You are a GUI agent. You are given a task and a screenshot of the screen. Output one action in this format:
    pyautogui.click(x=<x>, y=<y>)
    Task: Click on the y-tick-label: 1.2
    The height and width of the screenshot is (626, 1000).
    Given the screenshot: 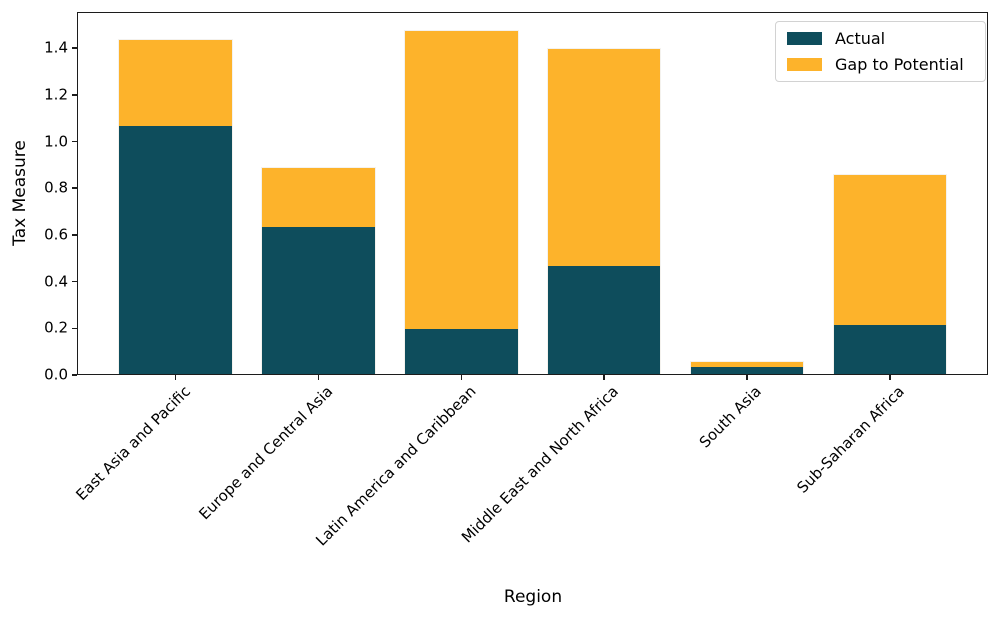 What is the action you would take?
    pyautogui.click(x=56, y=94)
    